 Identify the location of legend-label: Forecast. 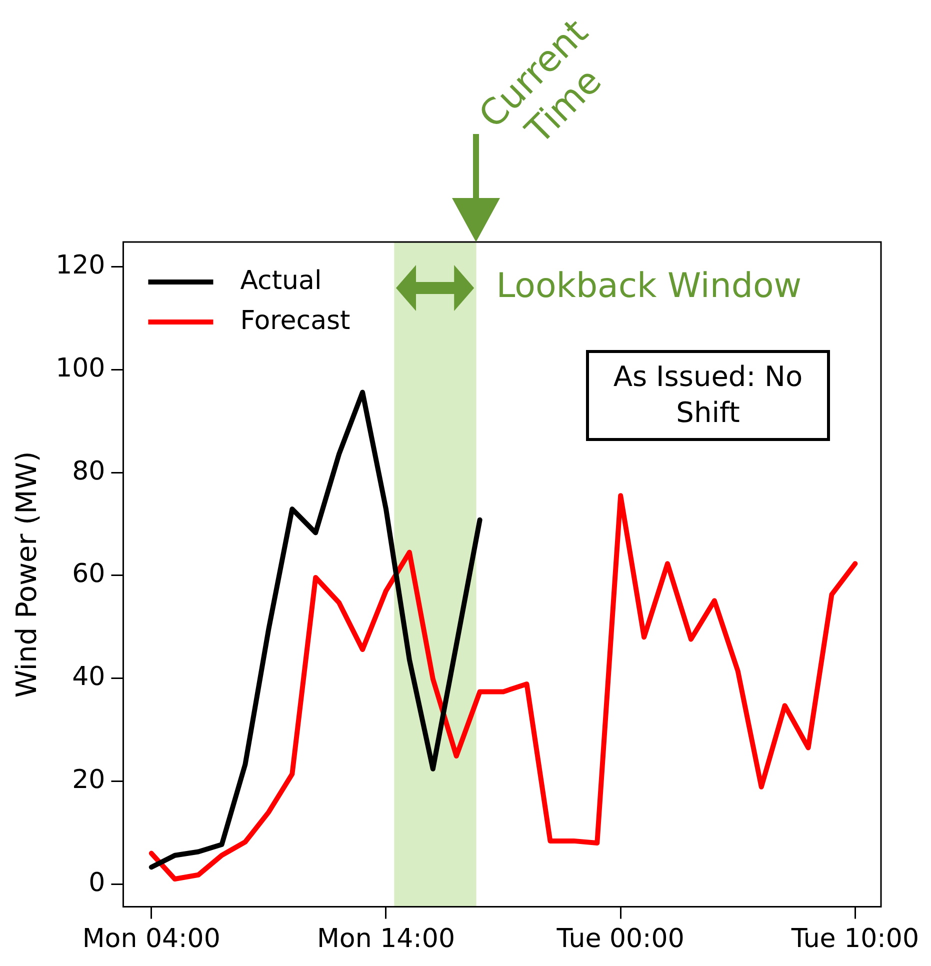
(295, 321).